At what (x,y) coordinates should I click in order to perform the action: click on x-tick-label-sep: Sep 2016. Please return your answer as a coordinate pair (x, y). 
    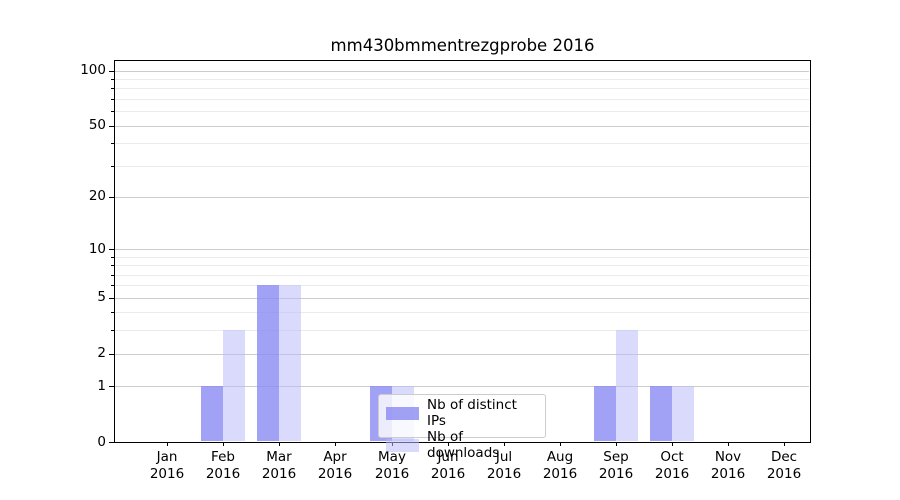
    Looking at the image, I should click on (616, 465).